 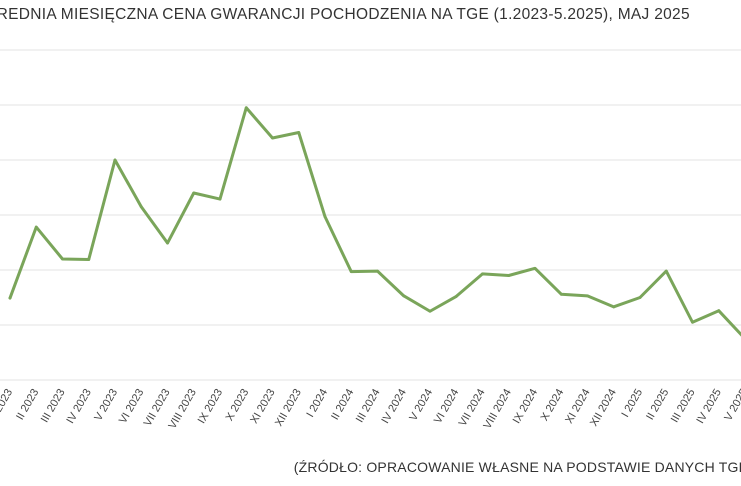 What do you see at coordinates (553, 405) in the screenshot?
I see `x-tick-label: X 2024` at bounding box center [553, 405].